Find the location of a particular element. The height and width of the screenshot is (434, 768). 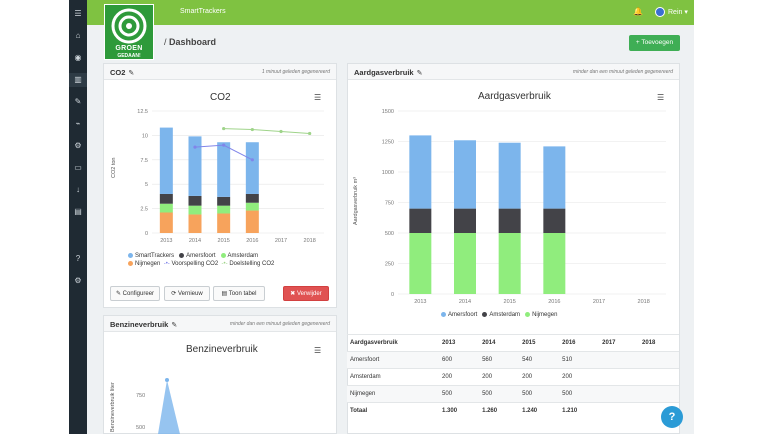

benzine-y-tick: 750 is located at coordinates (141, 396).